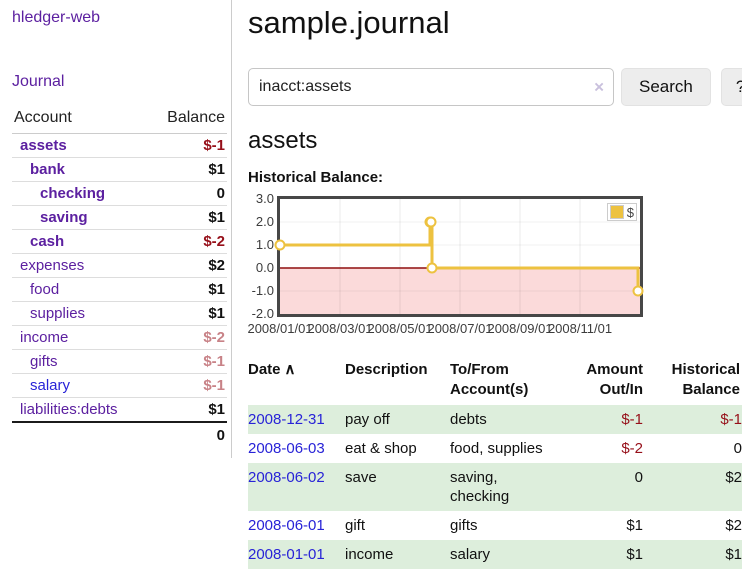 The width and height of the screenshot is (742, 582). Describe the element at coordinates (280, 328) in the screenshot. I see `x-tick-label: 2008/01/01` at that location.